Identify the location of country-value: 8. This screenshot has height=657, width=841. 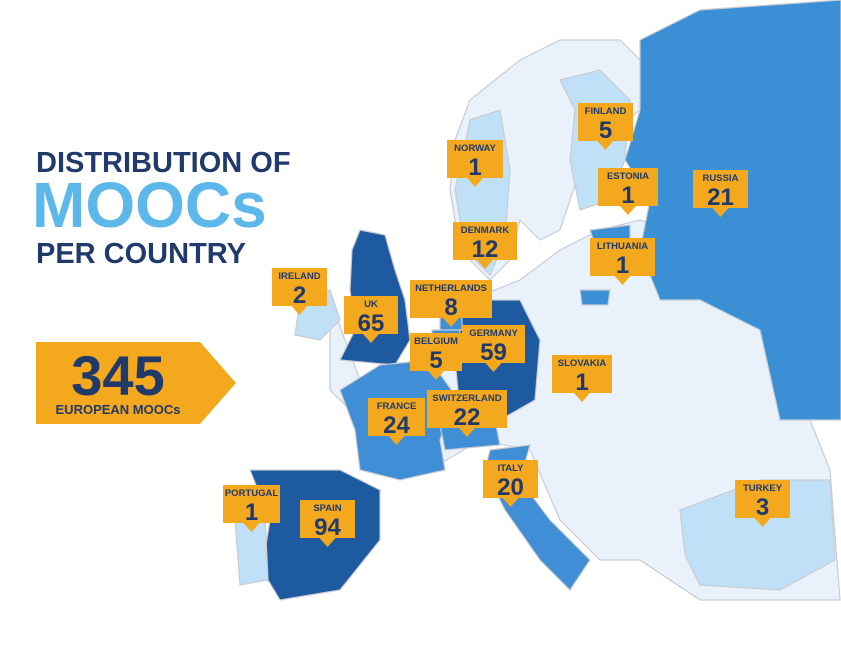
(450, 307).